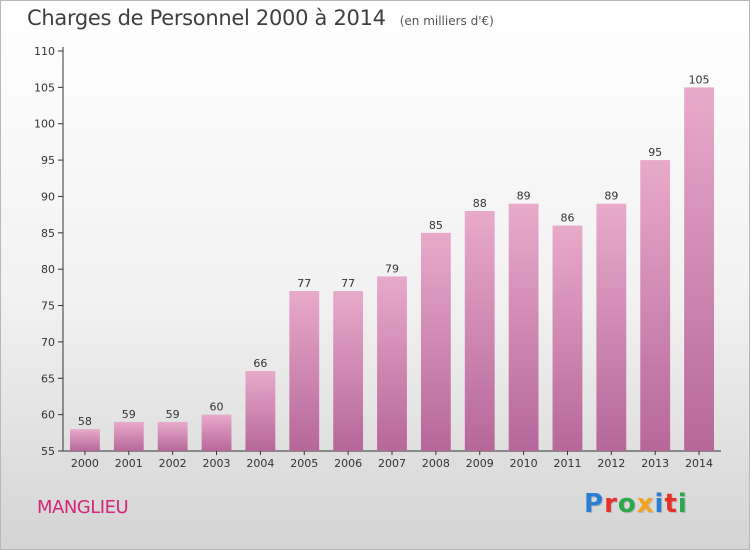  What do you see at coordinates (436, 225) in the screenshot?
I see `data-label: 85` at bounding box center [436, 225].